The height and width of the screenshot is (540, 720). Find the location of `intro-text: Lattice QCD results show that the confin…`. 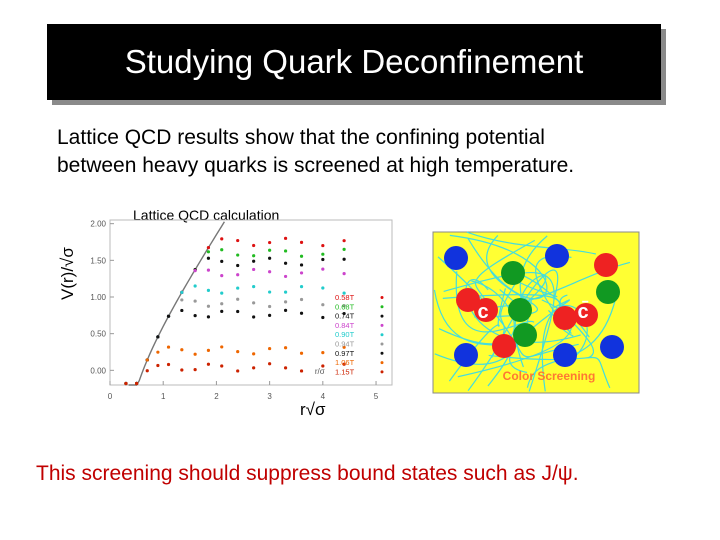

intro-text: Lattice QCD results show that the confin… is located at coordinates (377, 152).